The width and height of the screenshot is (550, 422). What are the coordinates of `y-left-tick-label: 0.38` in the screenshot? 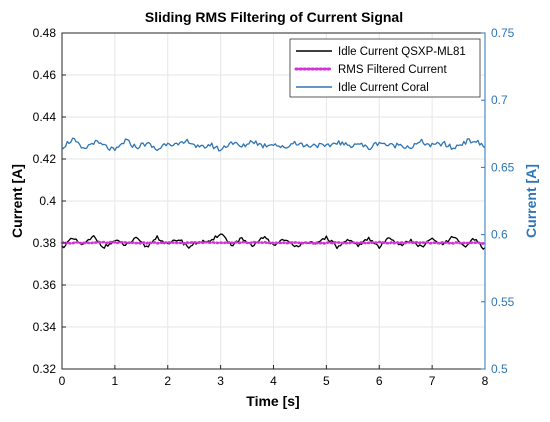 It's located at (45, 243).